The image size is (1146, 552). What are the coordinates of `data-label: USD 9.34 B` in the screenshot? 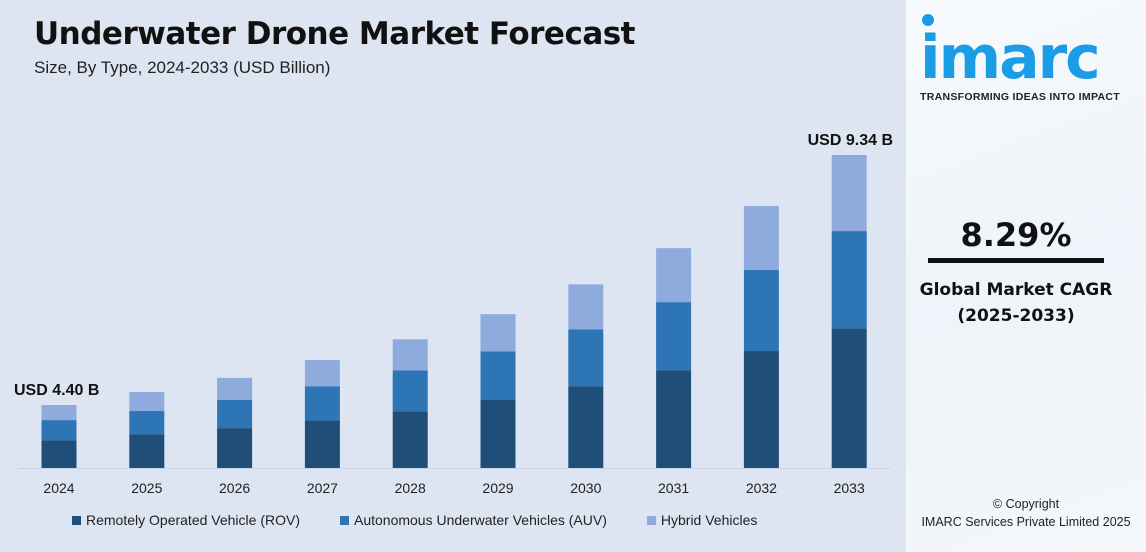 It's located at (850, 140).